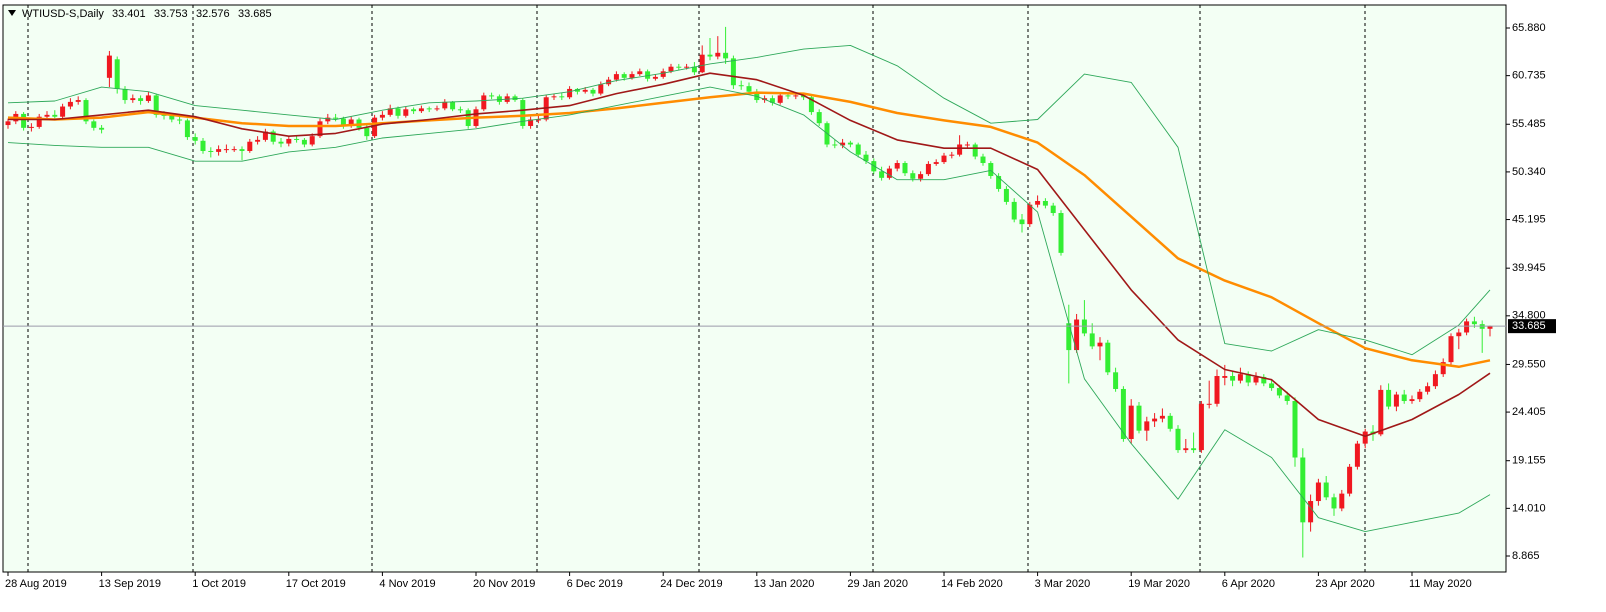 The width and height of the screenshot is (1606, 612). What do you see at coordinates (1529, 364) in the screenshot?
I see `y-tick-label: 29.550` at bounding box center [1529, 364].